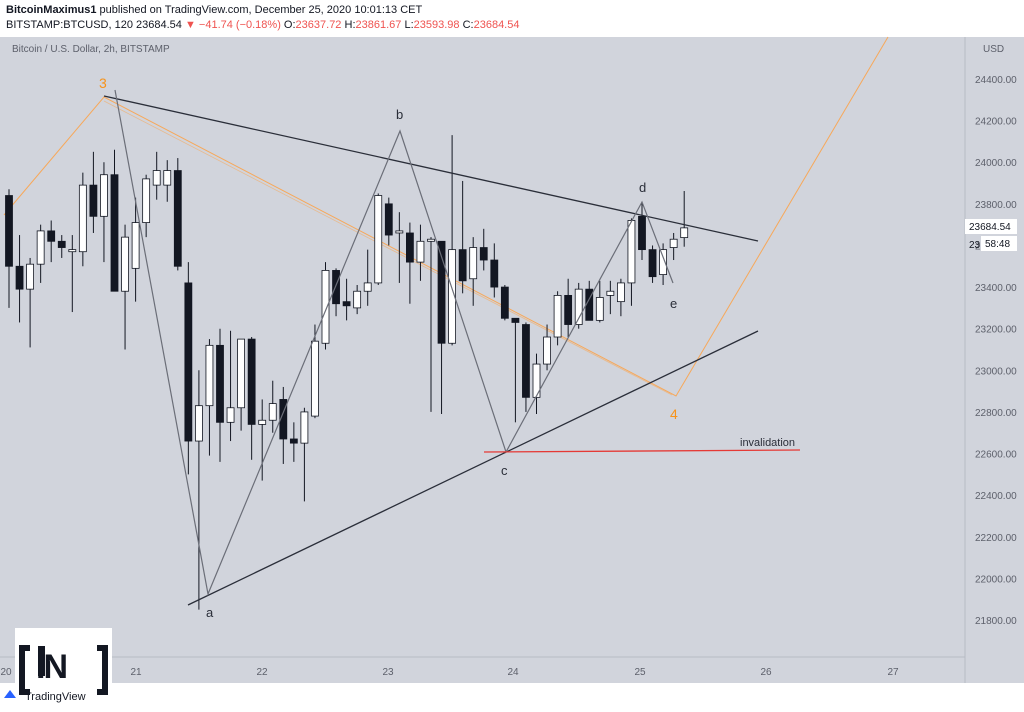 This screenshot has height=712, width=1024. What do you see at coordinates (190, 25) in the screenshot?
I see `down-arrow-icon: ▼` at bounding box center [190, 25].